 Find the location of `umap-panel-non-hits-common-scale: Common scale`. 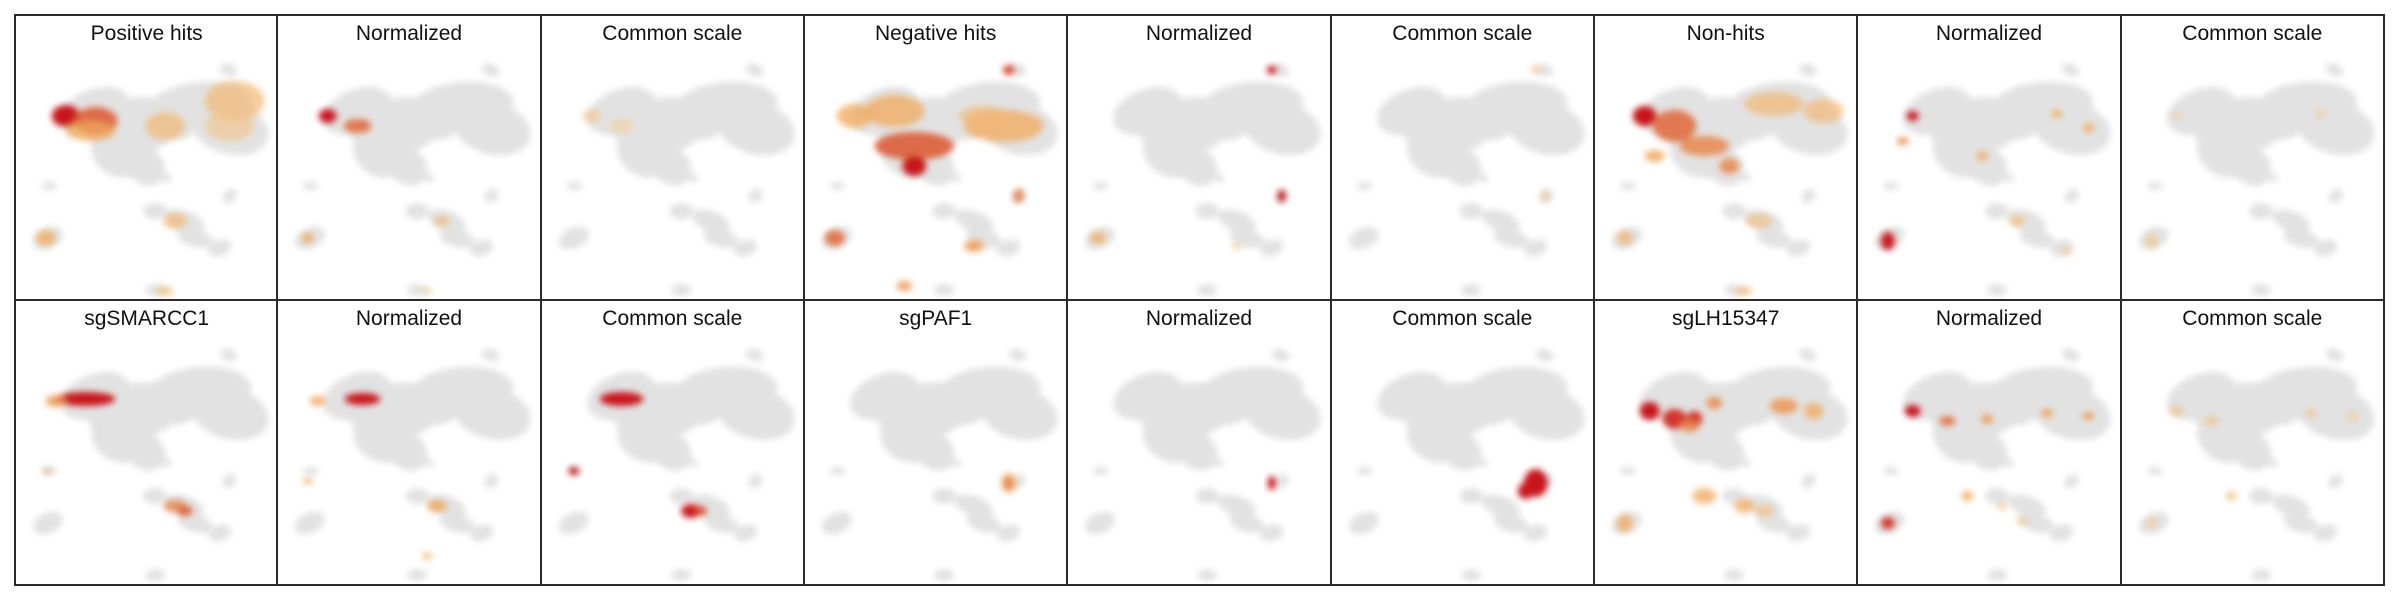

umap-panel-non-hits-common-scale: Common scale is located at coordinates (2252, 157).